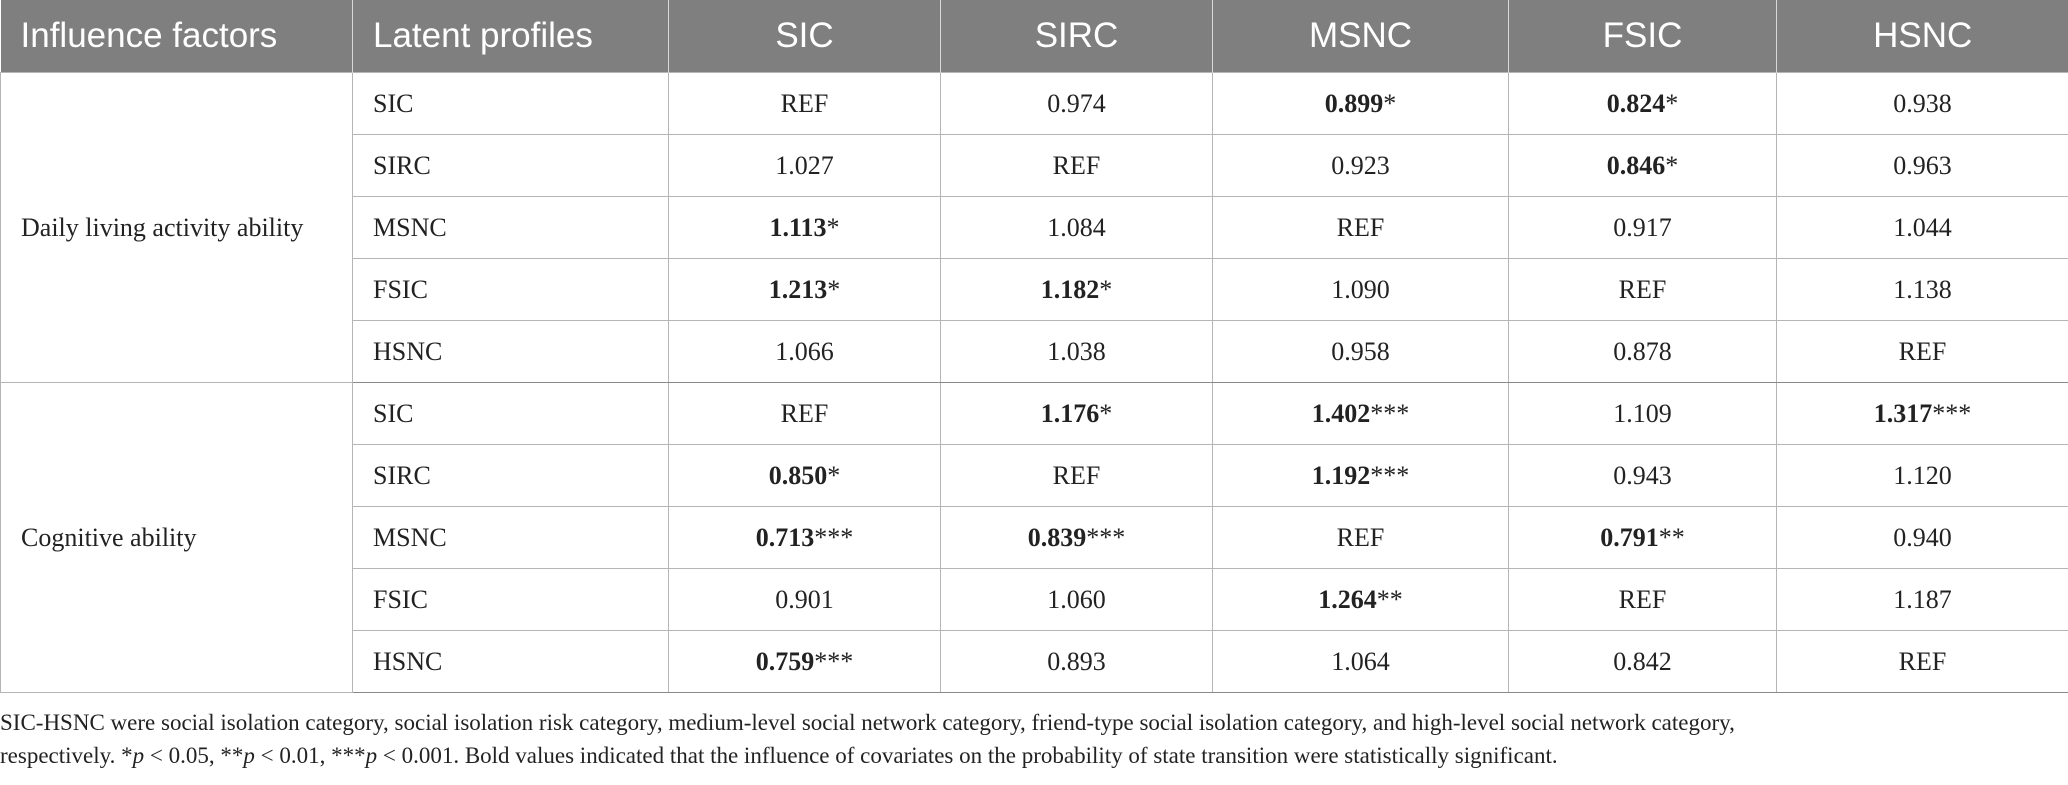 This screenshot has height=785, width=2068. What do you see at coordinates (1922, 537) in the screenshot?
I see `value-cell: 0.940` at bounding box center [1922, 537].